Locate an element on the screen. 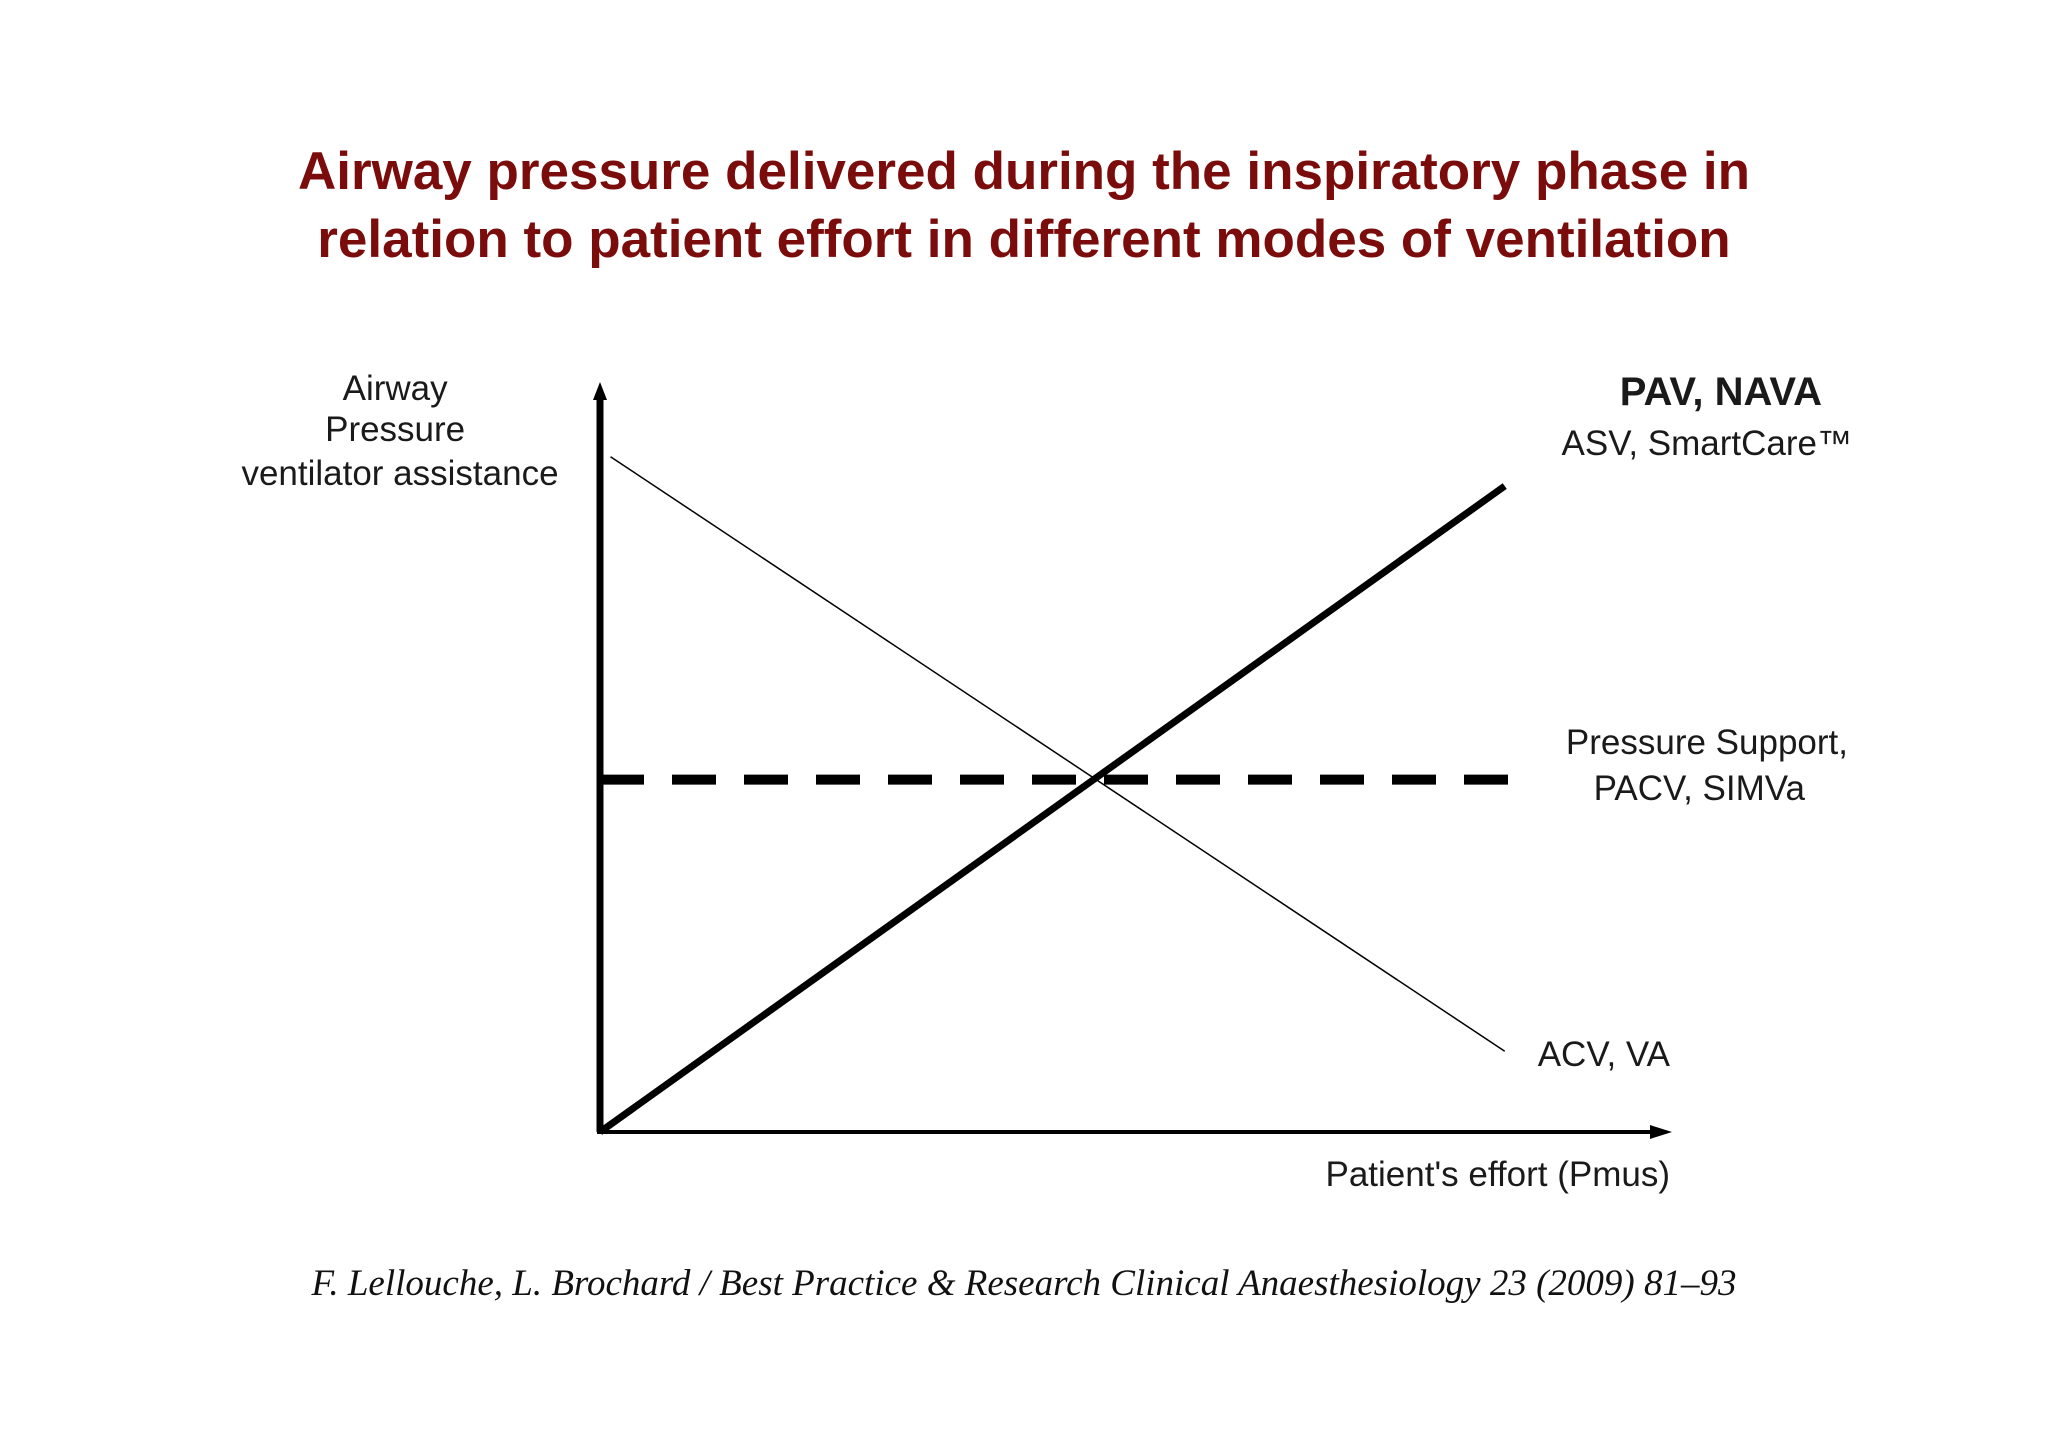 This screenshot has height=1447, width=2048. y-axis-label: Airway Pressure ventilator assistance is located at coordinates (399, 431).